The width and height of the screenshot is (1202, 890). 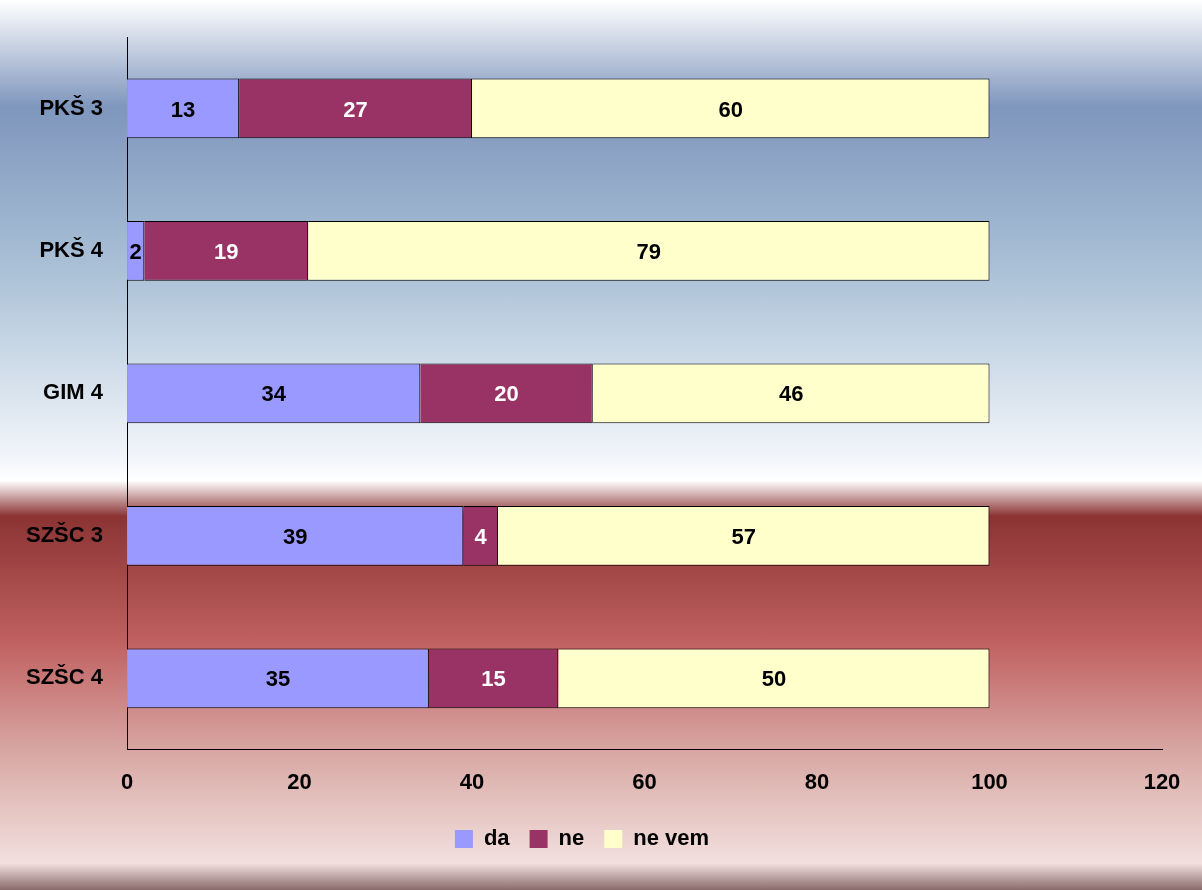 What do you see at coordinates (295, 536) in the screenshot?
I see `data-label: 39` at bounding box center [295, 536].